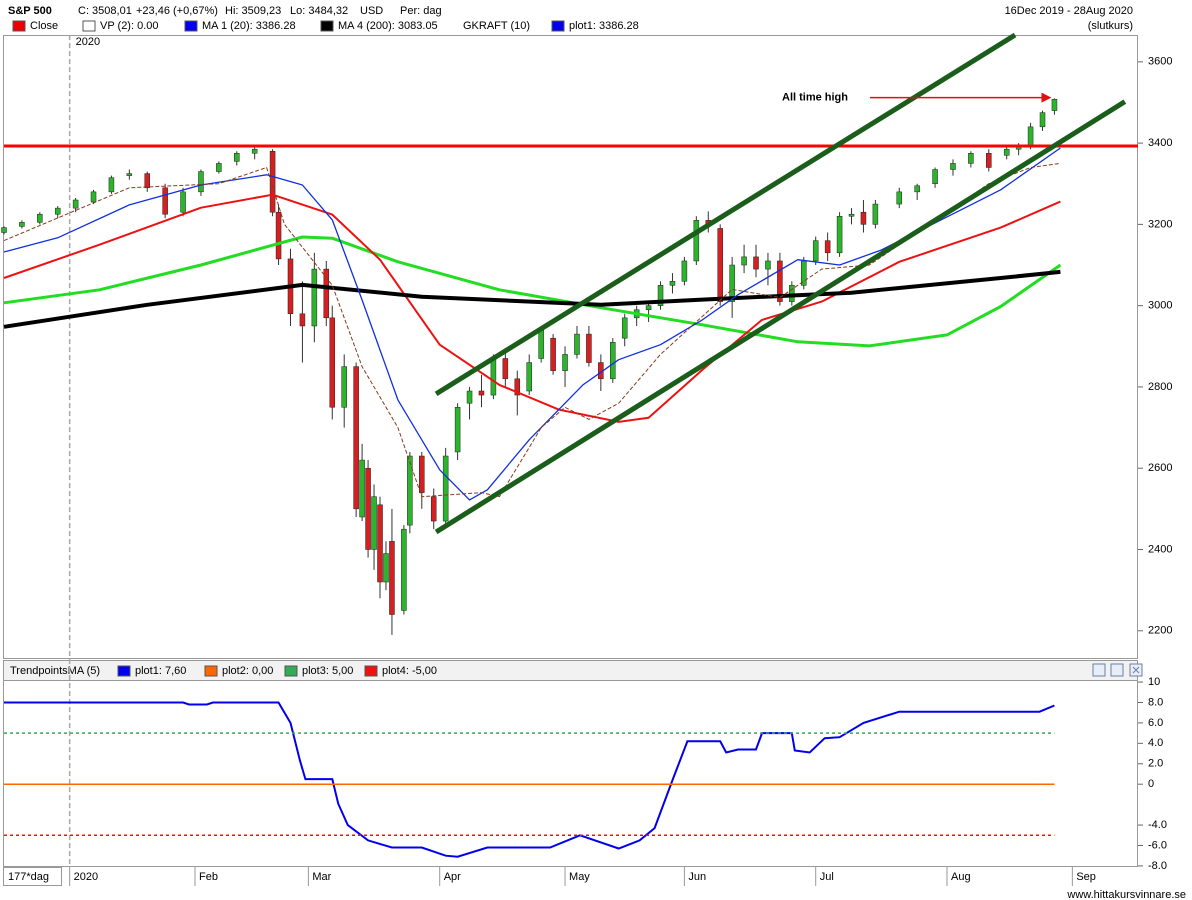  I want to click on x-tick-label: Jul, so click(827, 877).